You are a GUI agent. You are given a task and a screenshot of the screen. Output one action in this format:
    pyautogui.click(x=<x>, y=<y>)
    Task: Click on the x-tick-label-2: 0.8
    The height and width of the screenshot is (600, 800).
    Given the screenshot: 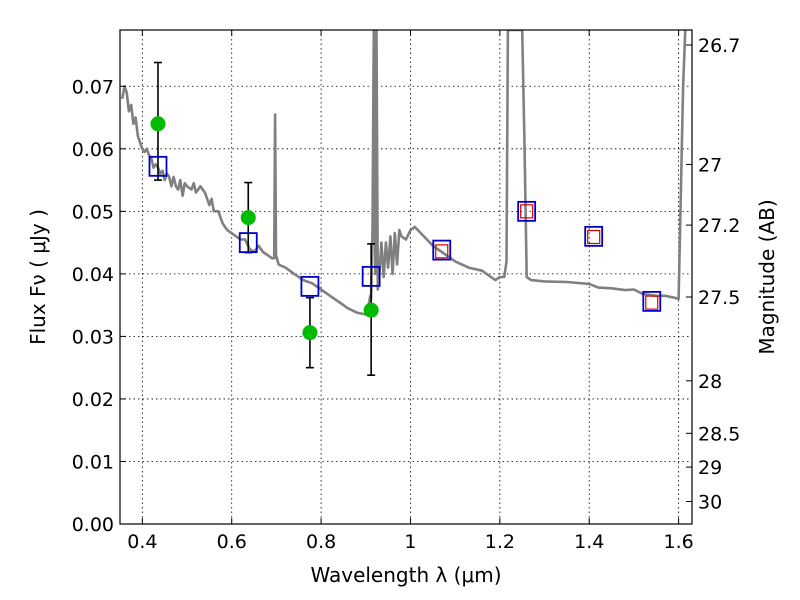 What is the action you would take?
    pyautogui.click(x=321, y=542)
    